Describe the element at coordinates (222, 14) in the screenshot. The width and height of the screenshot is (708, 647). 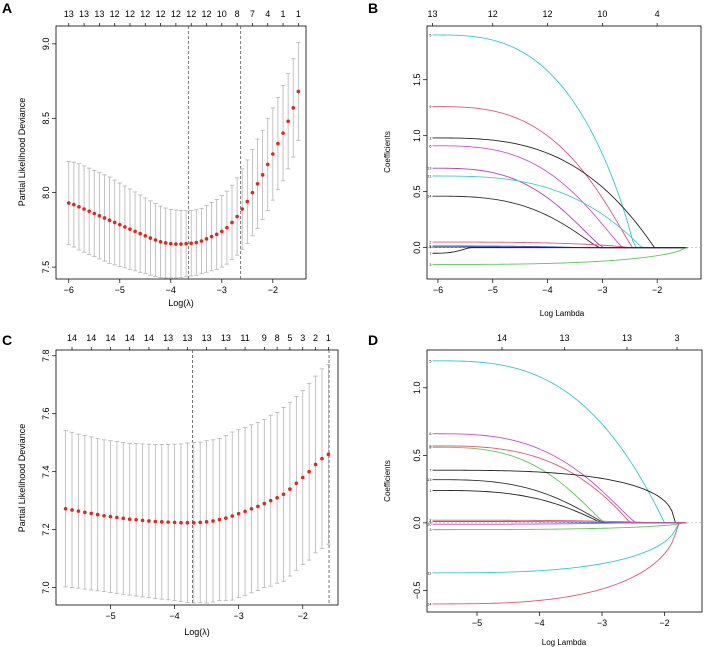
I see `panel-a-top-label: 10` at that location.